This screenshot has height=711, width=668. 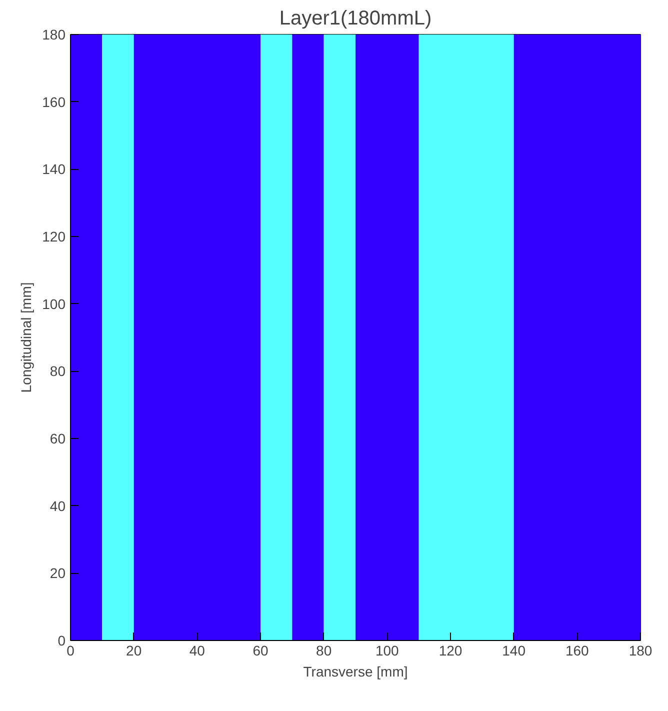 What do you see at coordinates (324, 650) in the screenshot?
I see `x-tick-label: 80` at bounding box center [324, 650].